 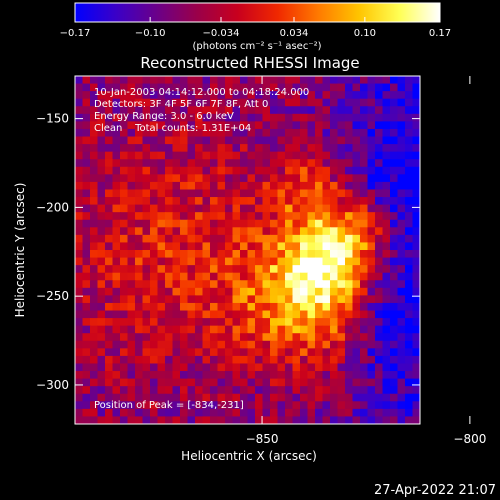 What do you see at coordinates (249, 63) in the screenshot?
I see `chart-title: Reconstructed RHESSI Image` at bounding box center [249, 63].